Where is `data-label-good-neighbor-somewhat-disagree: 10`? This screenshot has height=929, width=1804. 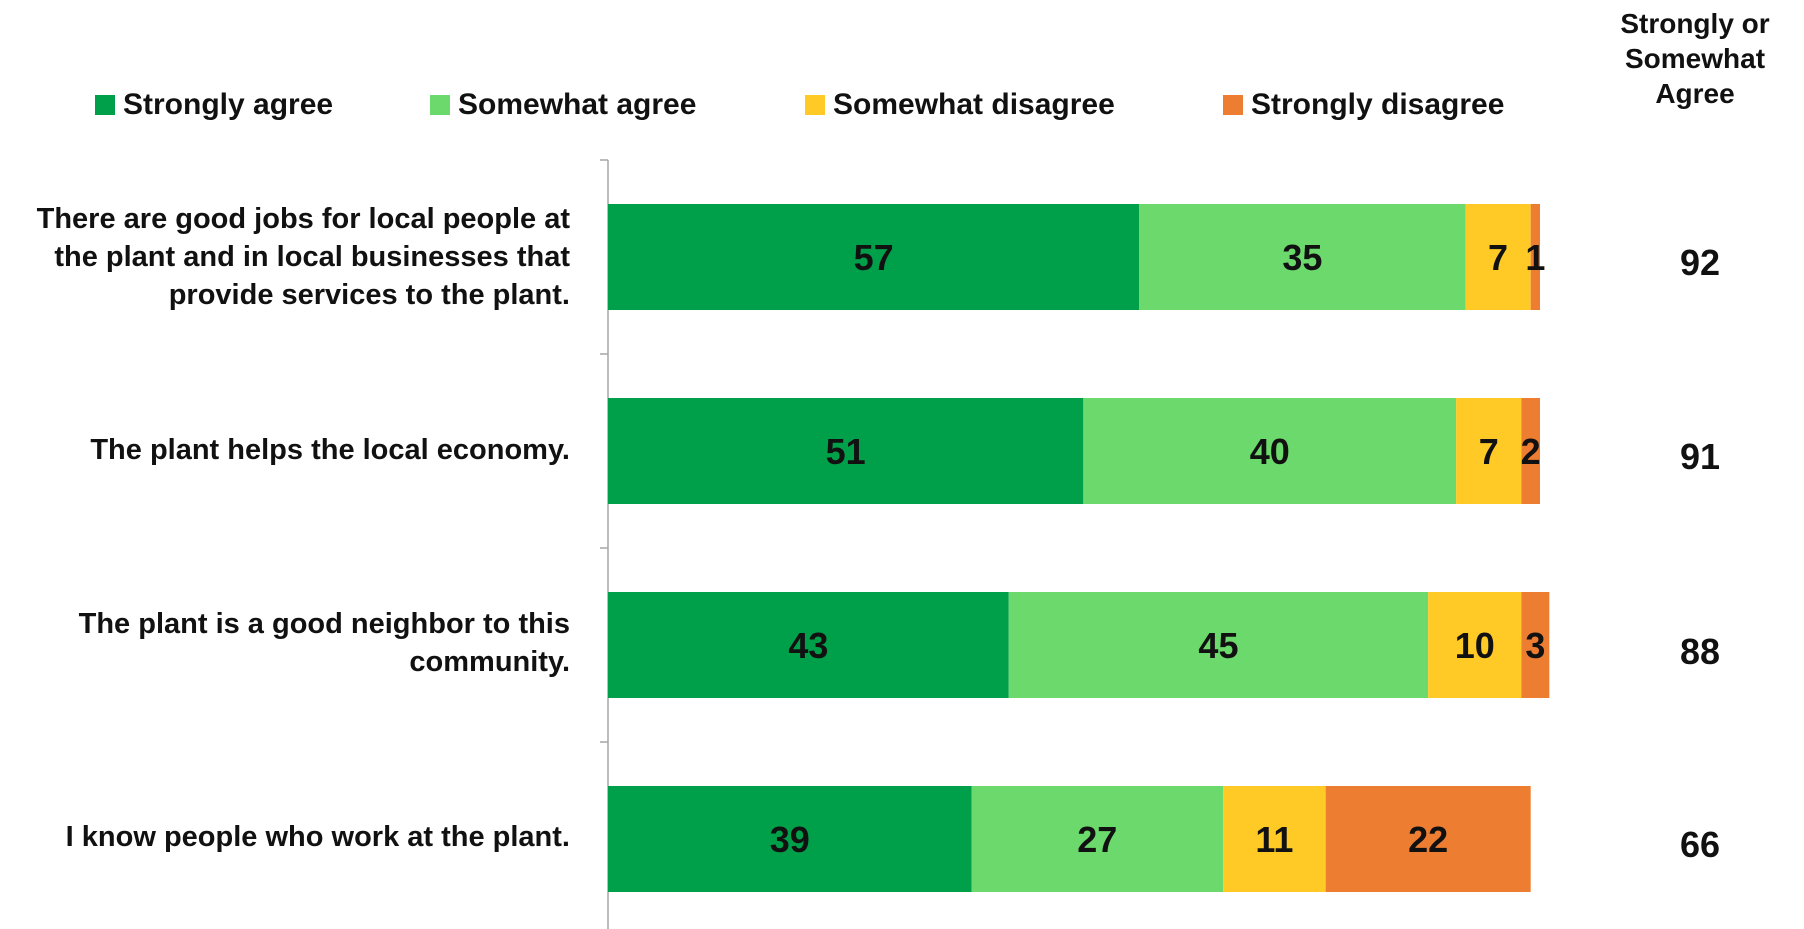
data-label-good-neighbor-somewhat-disagree: 10 is located at coordinates (1475, 645).